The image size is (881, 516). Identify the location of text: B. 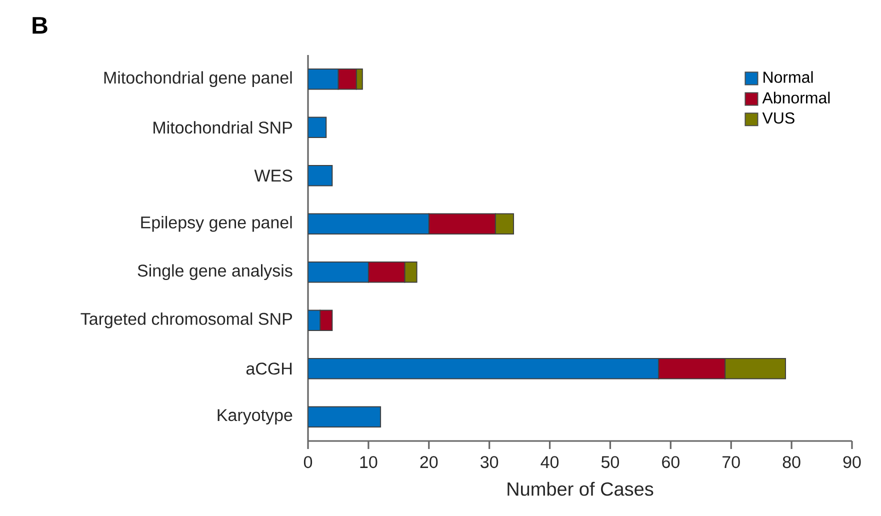
(40, 25).